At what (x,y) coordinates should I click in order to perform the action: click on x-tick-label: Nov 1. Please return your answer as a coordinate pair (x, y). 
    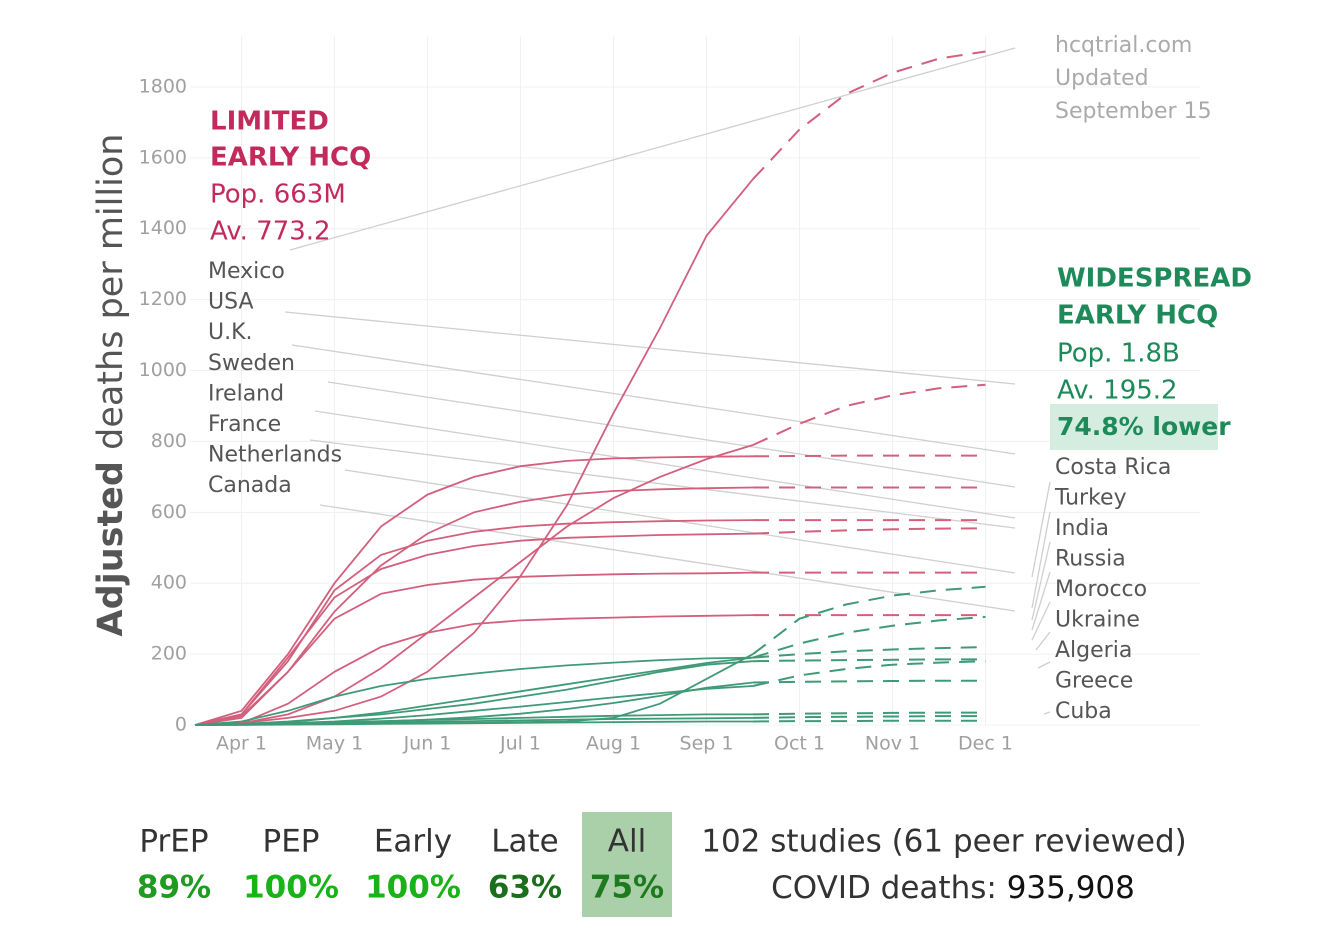
    Looking at the image, I should click on (892, 744).